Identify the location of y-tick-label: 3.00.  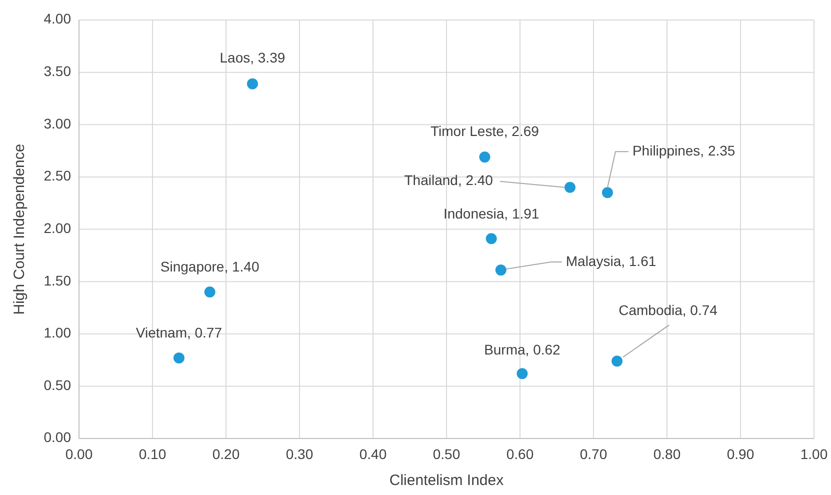
(58, 123).